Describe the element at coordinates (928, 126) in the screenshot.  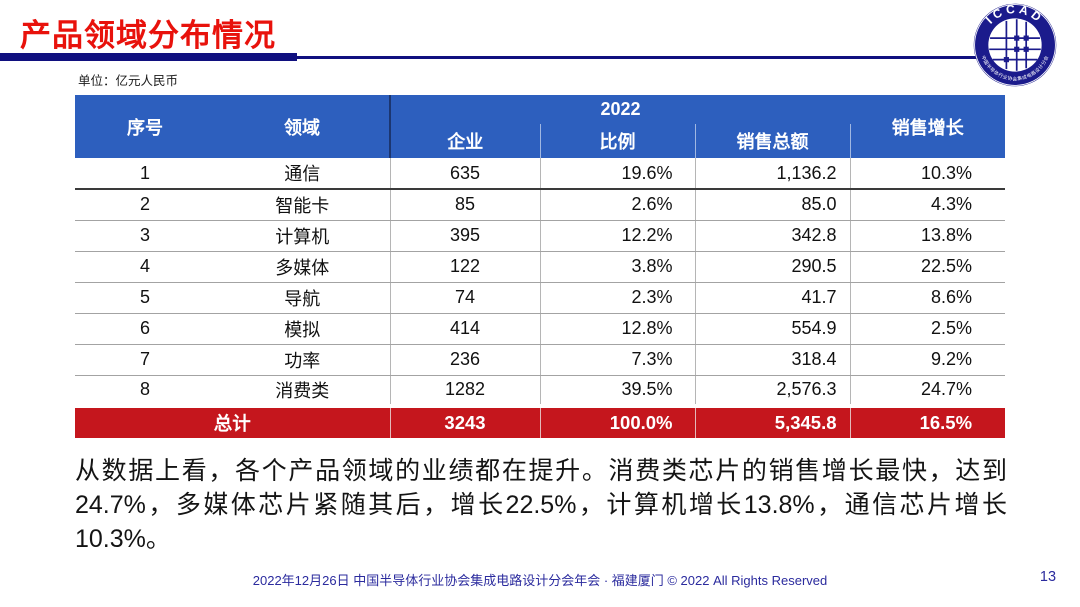
I see `header-sales-growth: 销售增长` at that location.